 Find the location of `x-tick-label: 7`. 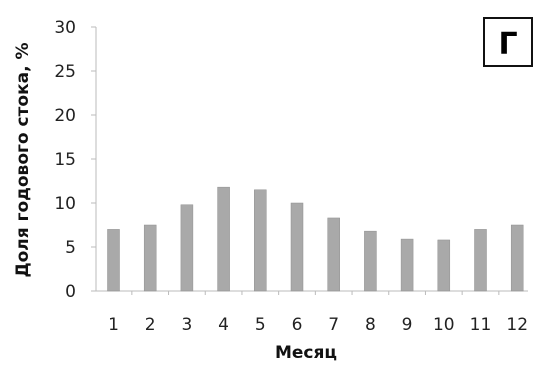

x-tick-label: 7 is located at coordinates (333, 325).